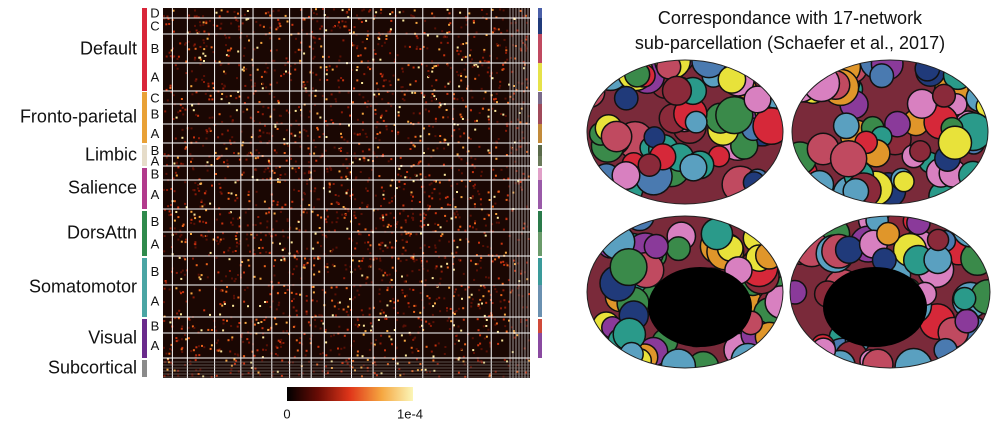  What do you see at coordinates (754, 69) in the screenshot?
I see `parcel` at bounding box center [754, 69].